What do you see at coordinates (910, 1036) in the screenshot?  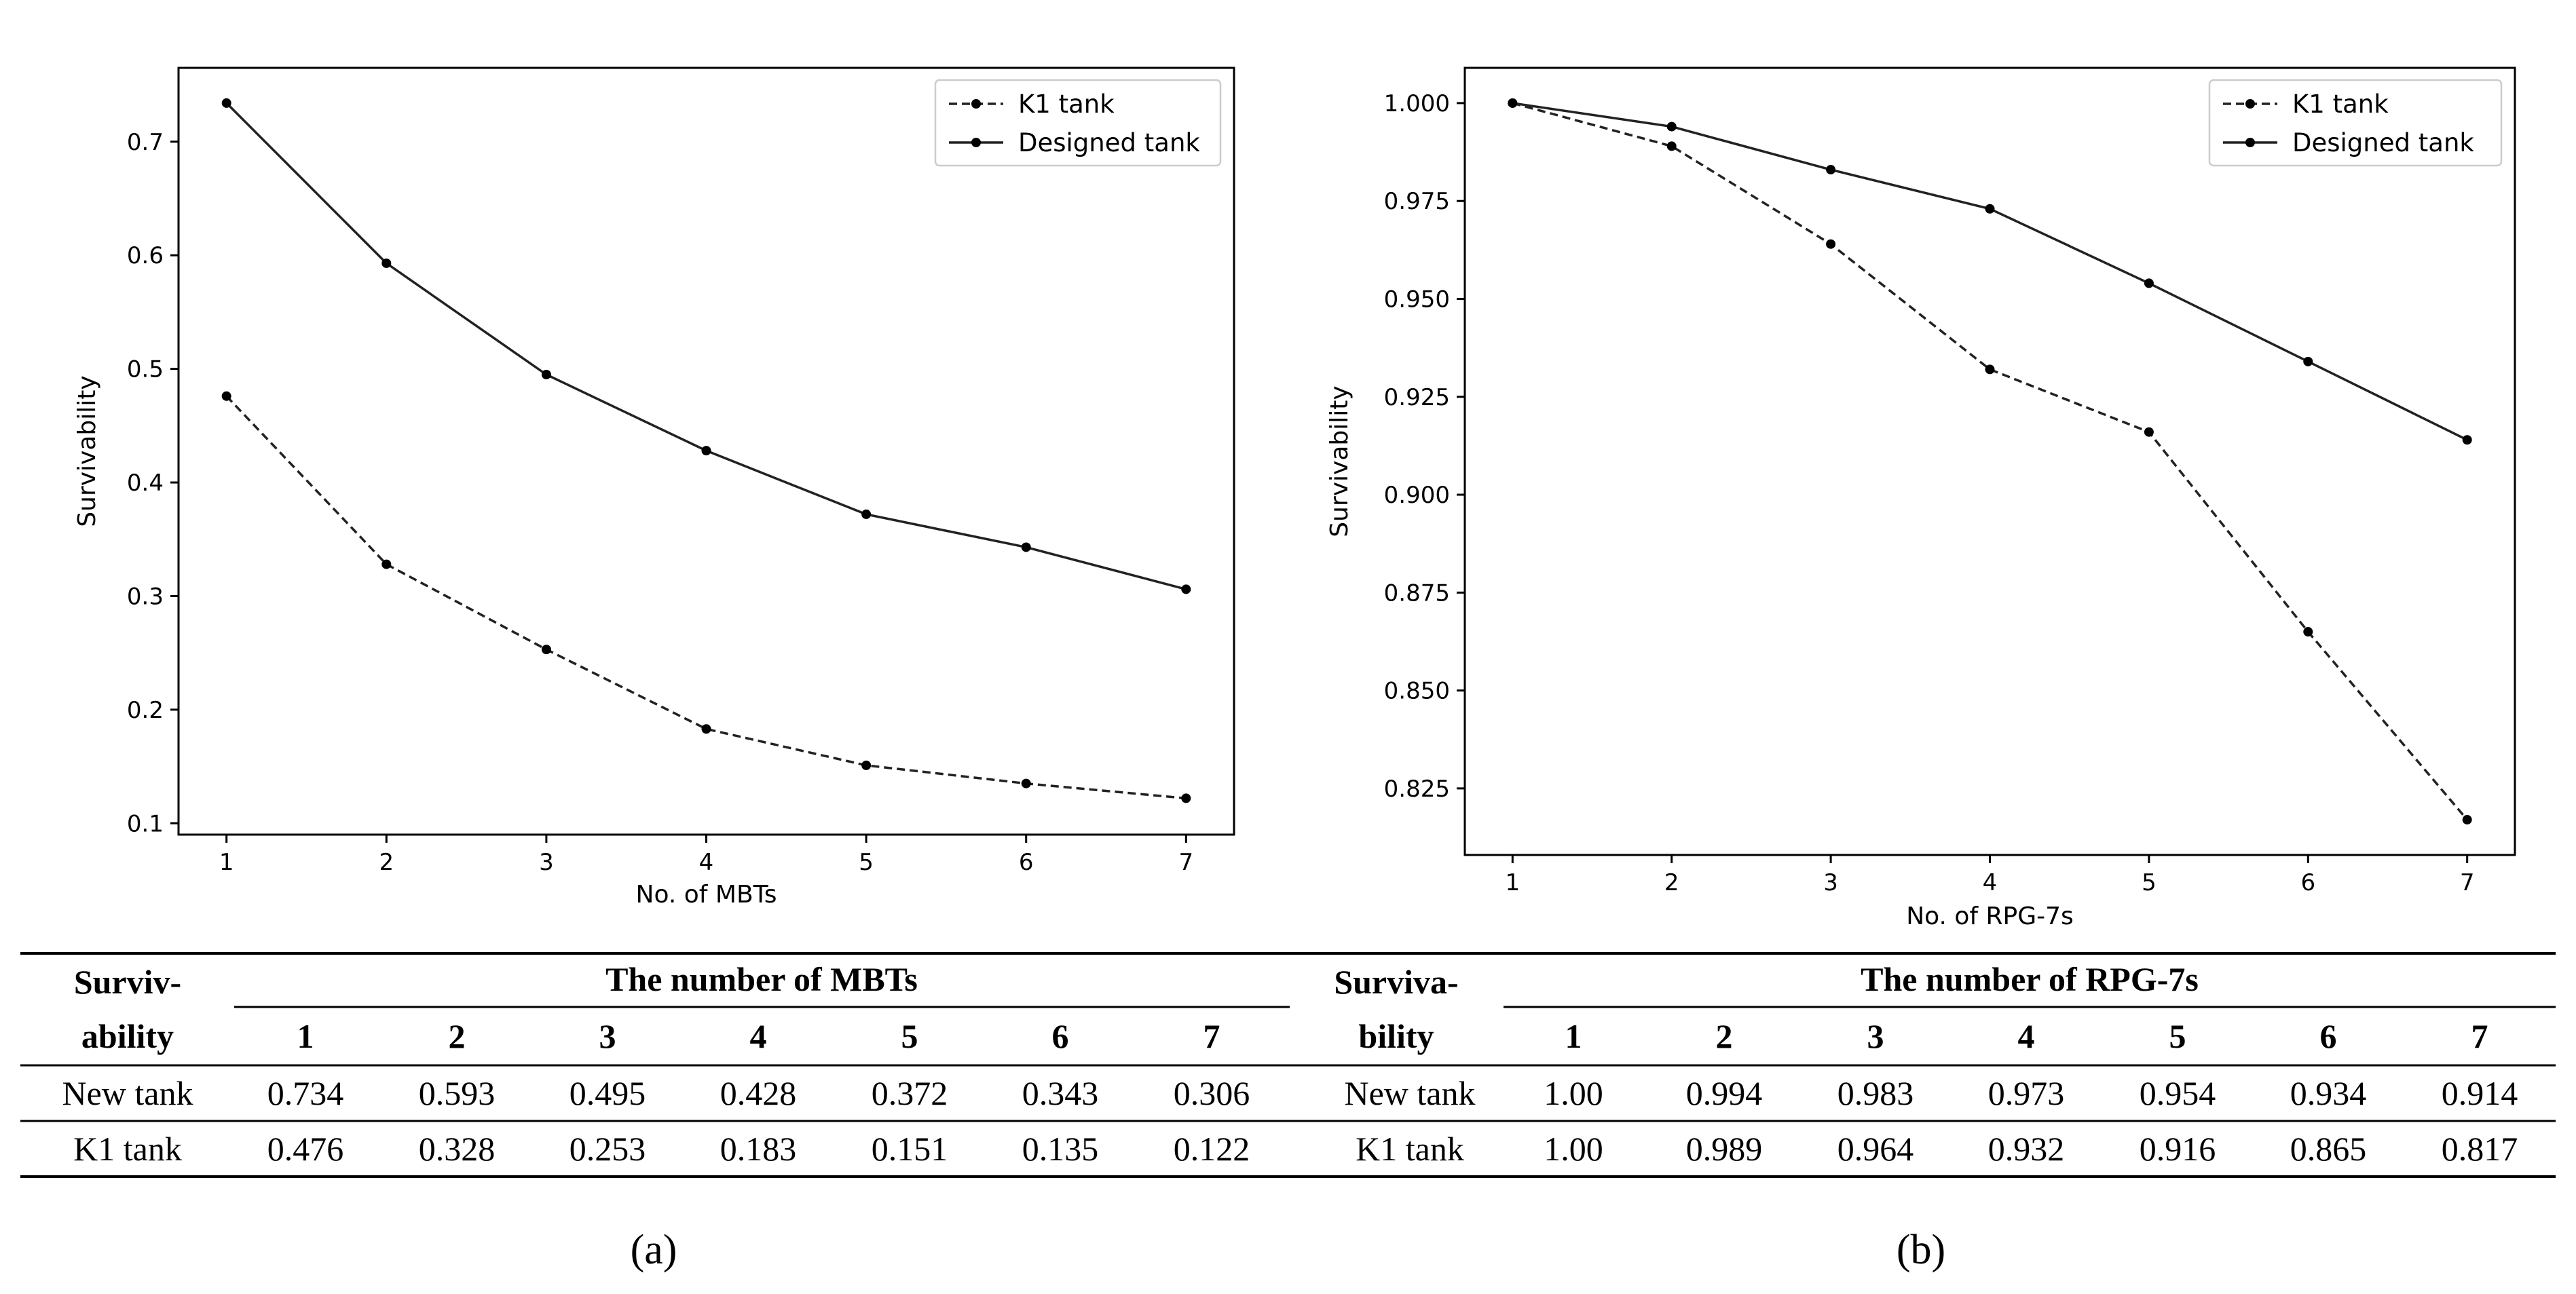 I see `table-left-col-header: 5` at bounding box center [910, 1036].